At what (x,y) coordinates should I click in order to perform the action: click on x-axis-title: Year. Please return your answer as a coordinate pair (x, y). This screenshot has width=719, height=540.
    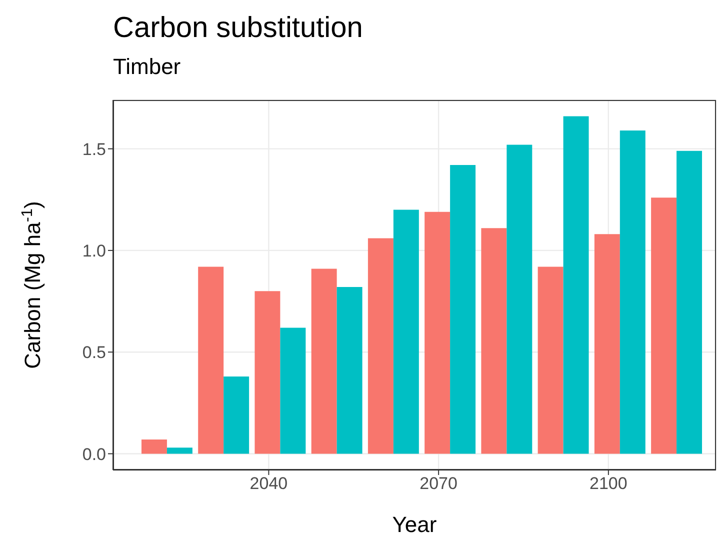
    Looking at the image, I should click on (414, 524).